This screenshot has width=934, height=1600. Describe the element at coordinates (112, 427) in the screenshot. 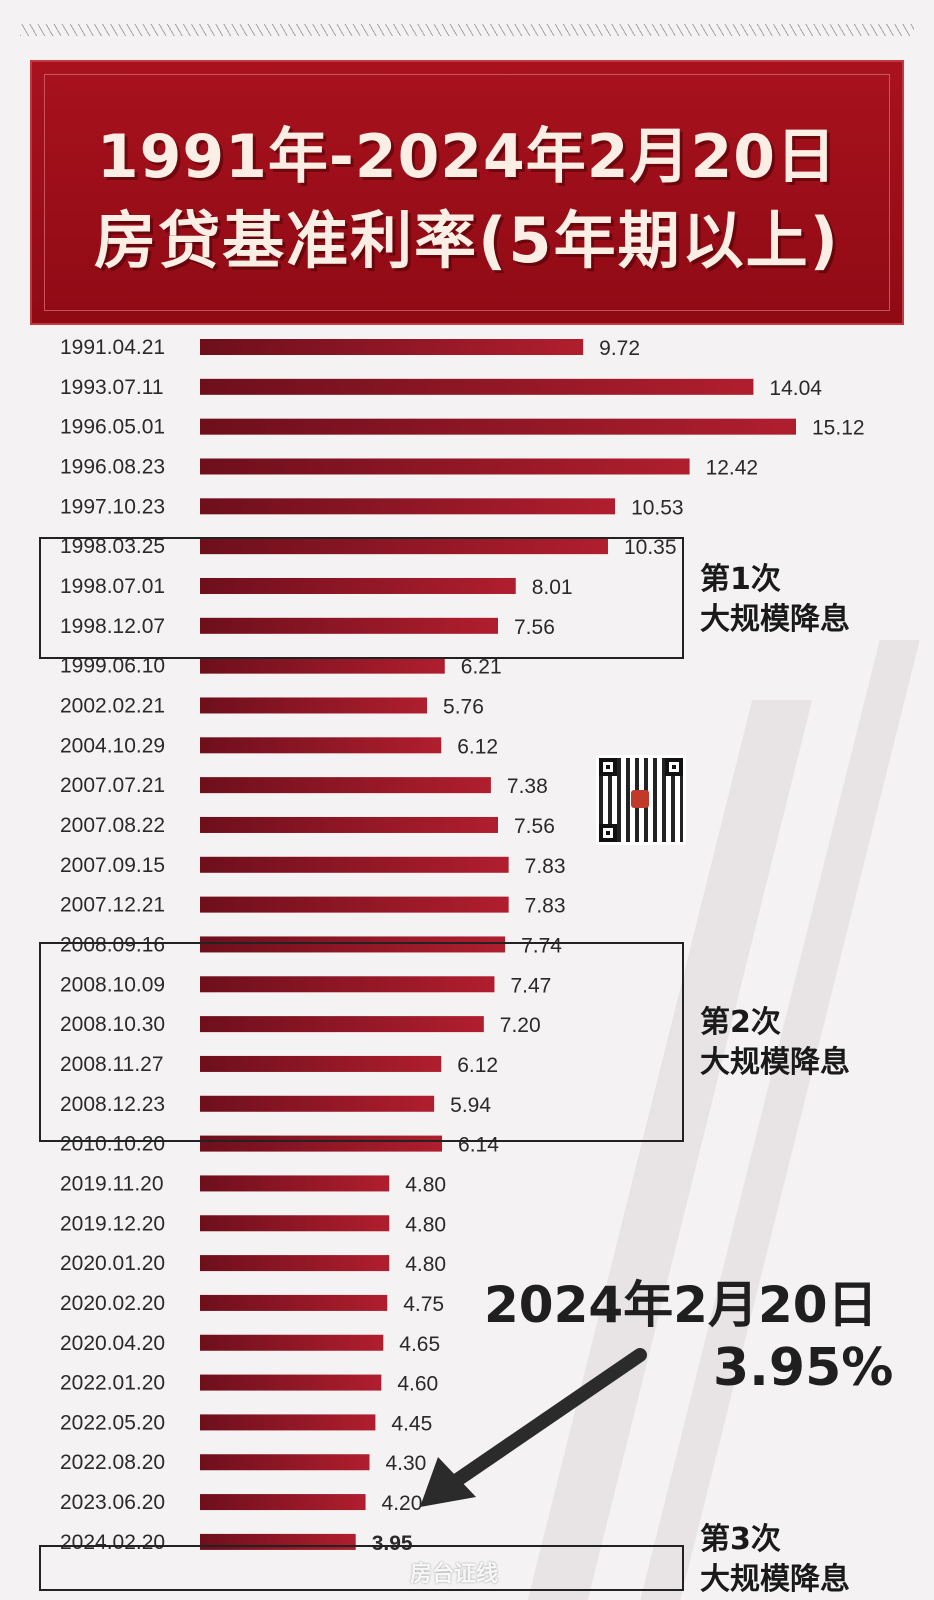

I see `category-label: 1996.05.01` at that location.